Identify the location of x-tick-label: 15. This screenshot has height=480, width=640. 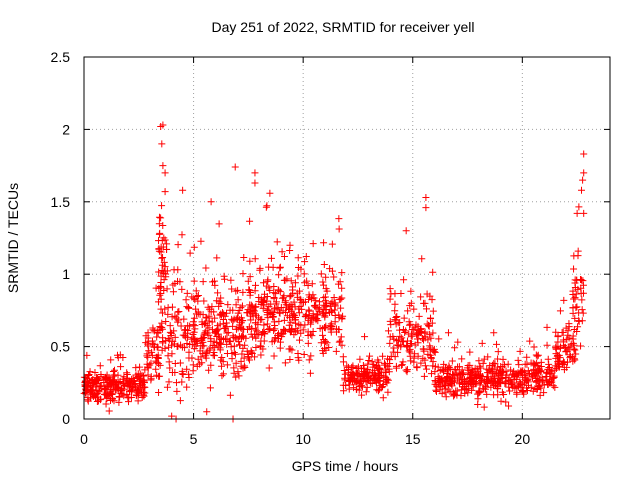
(413, 439).